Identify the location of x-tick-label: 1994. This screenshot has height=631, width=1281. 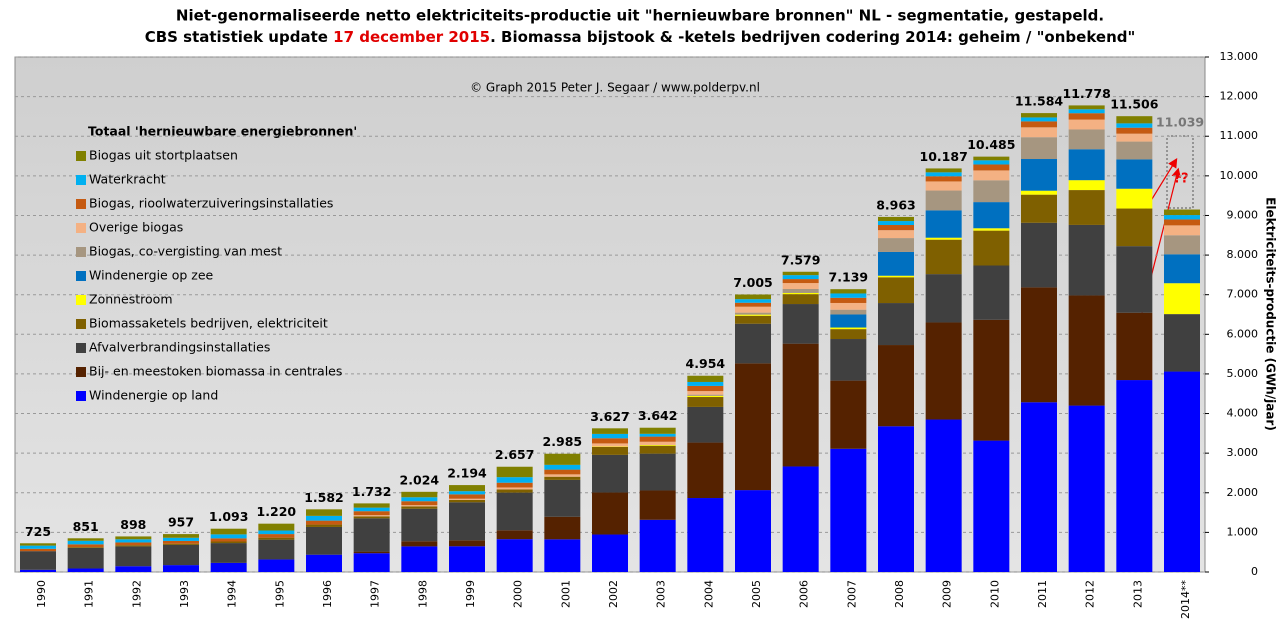
(232, 594).